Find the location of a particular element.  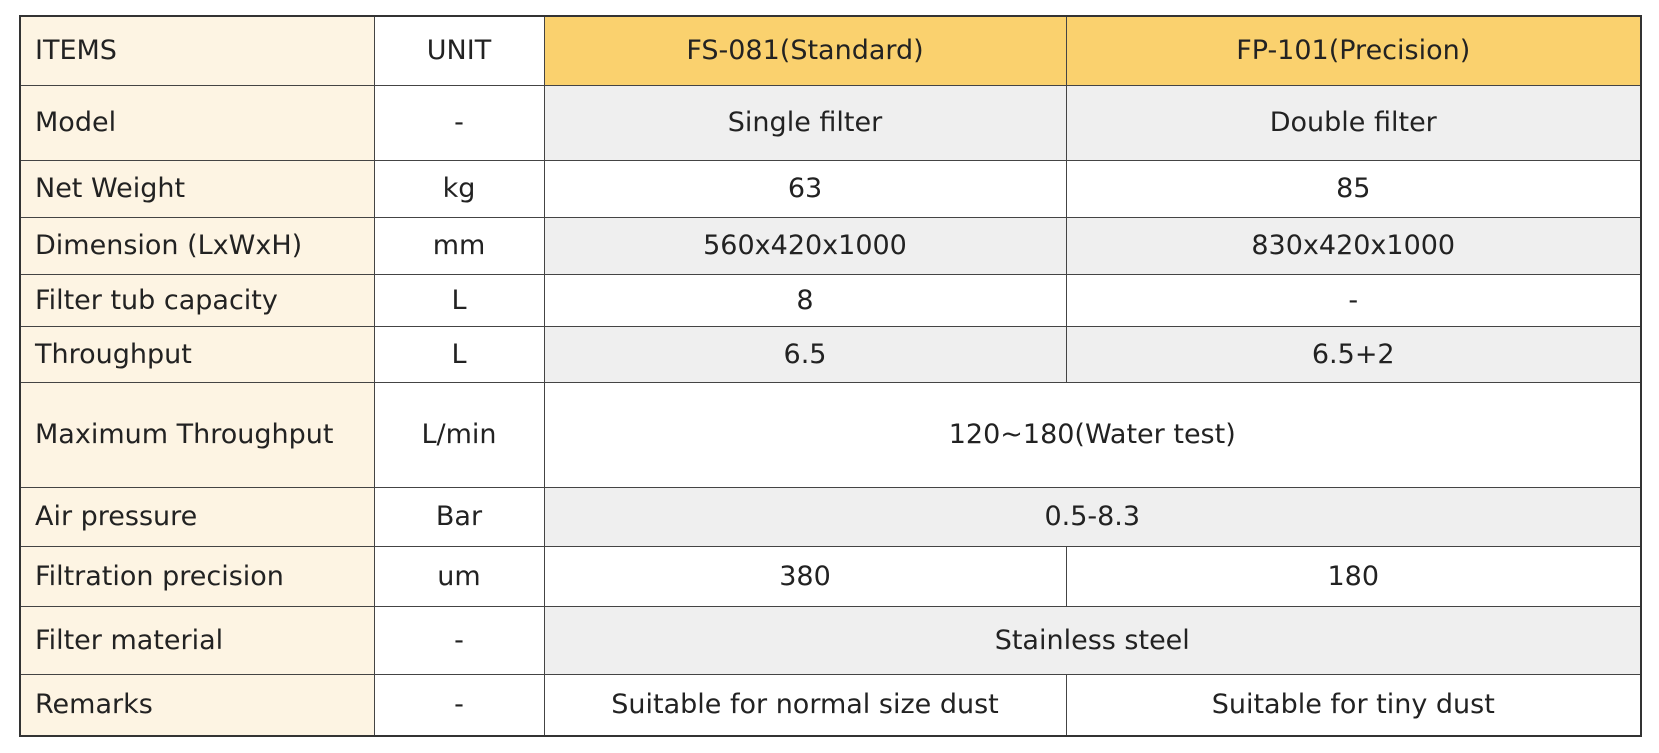

unit-cell: um is located at coordinates (459, 576).